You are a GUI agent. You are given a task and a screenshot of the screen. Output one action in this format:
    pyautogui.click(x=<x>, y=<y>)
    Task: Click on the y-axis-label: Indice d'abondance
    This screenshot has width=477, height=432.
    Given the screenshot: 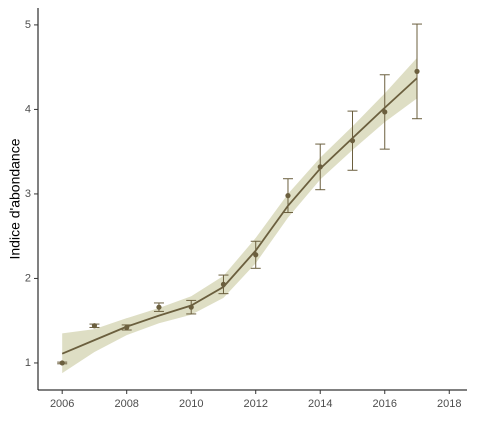 What is the action you would take?
    pyautogui.click(x=15, y=198)
    